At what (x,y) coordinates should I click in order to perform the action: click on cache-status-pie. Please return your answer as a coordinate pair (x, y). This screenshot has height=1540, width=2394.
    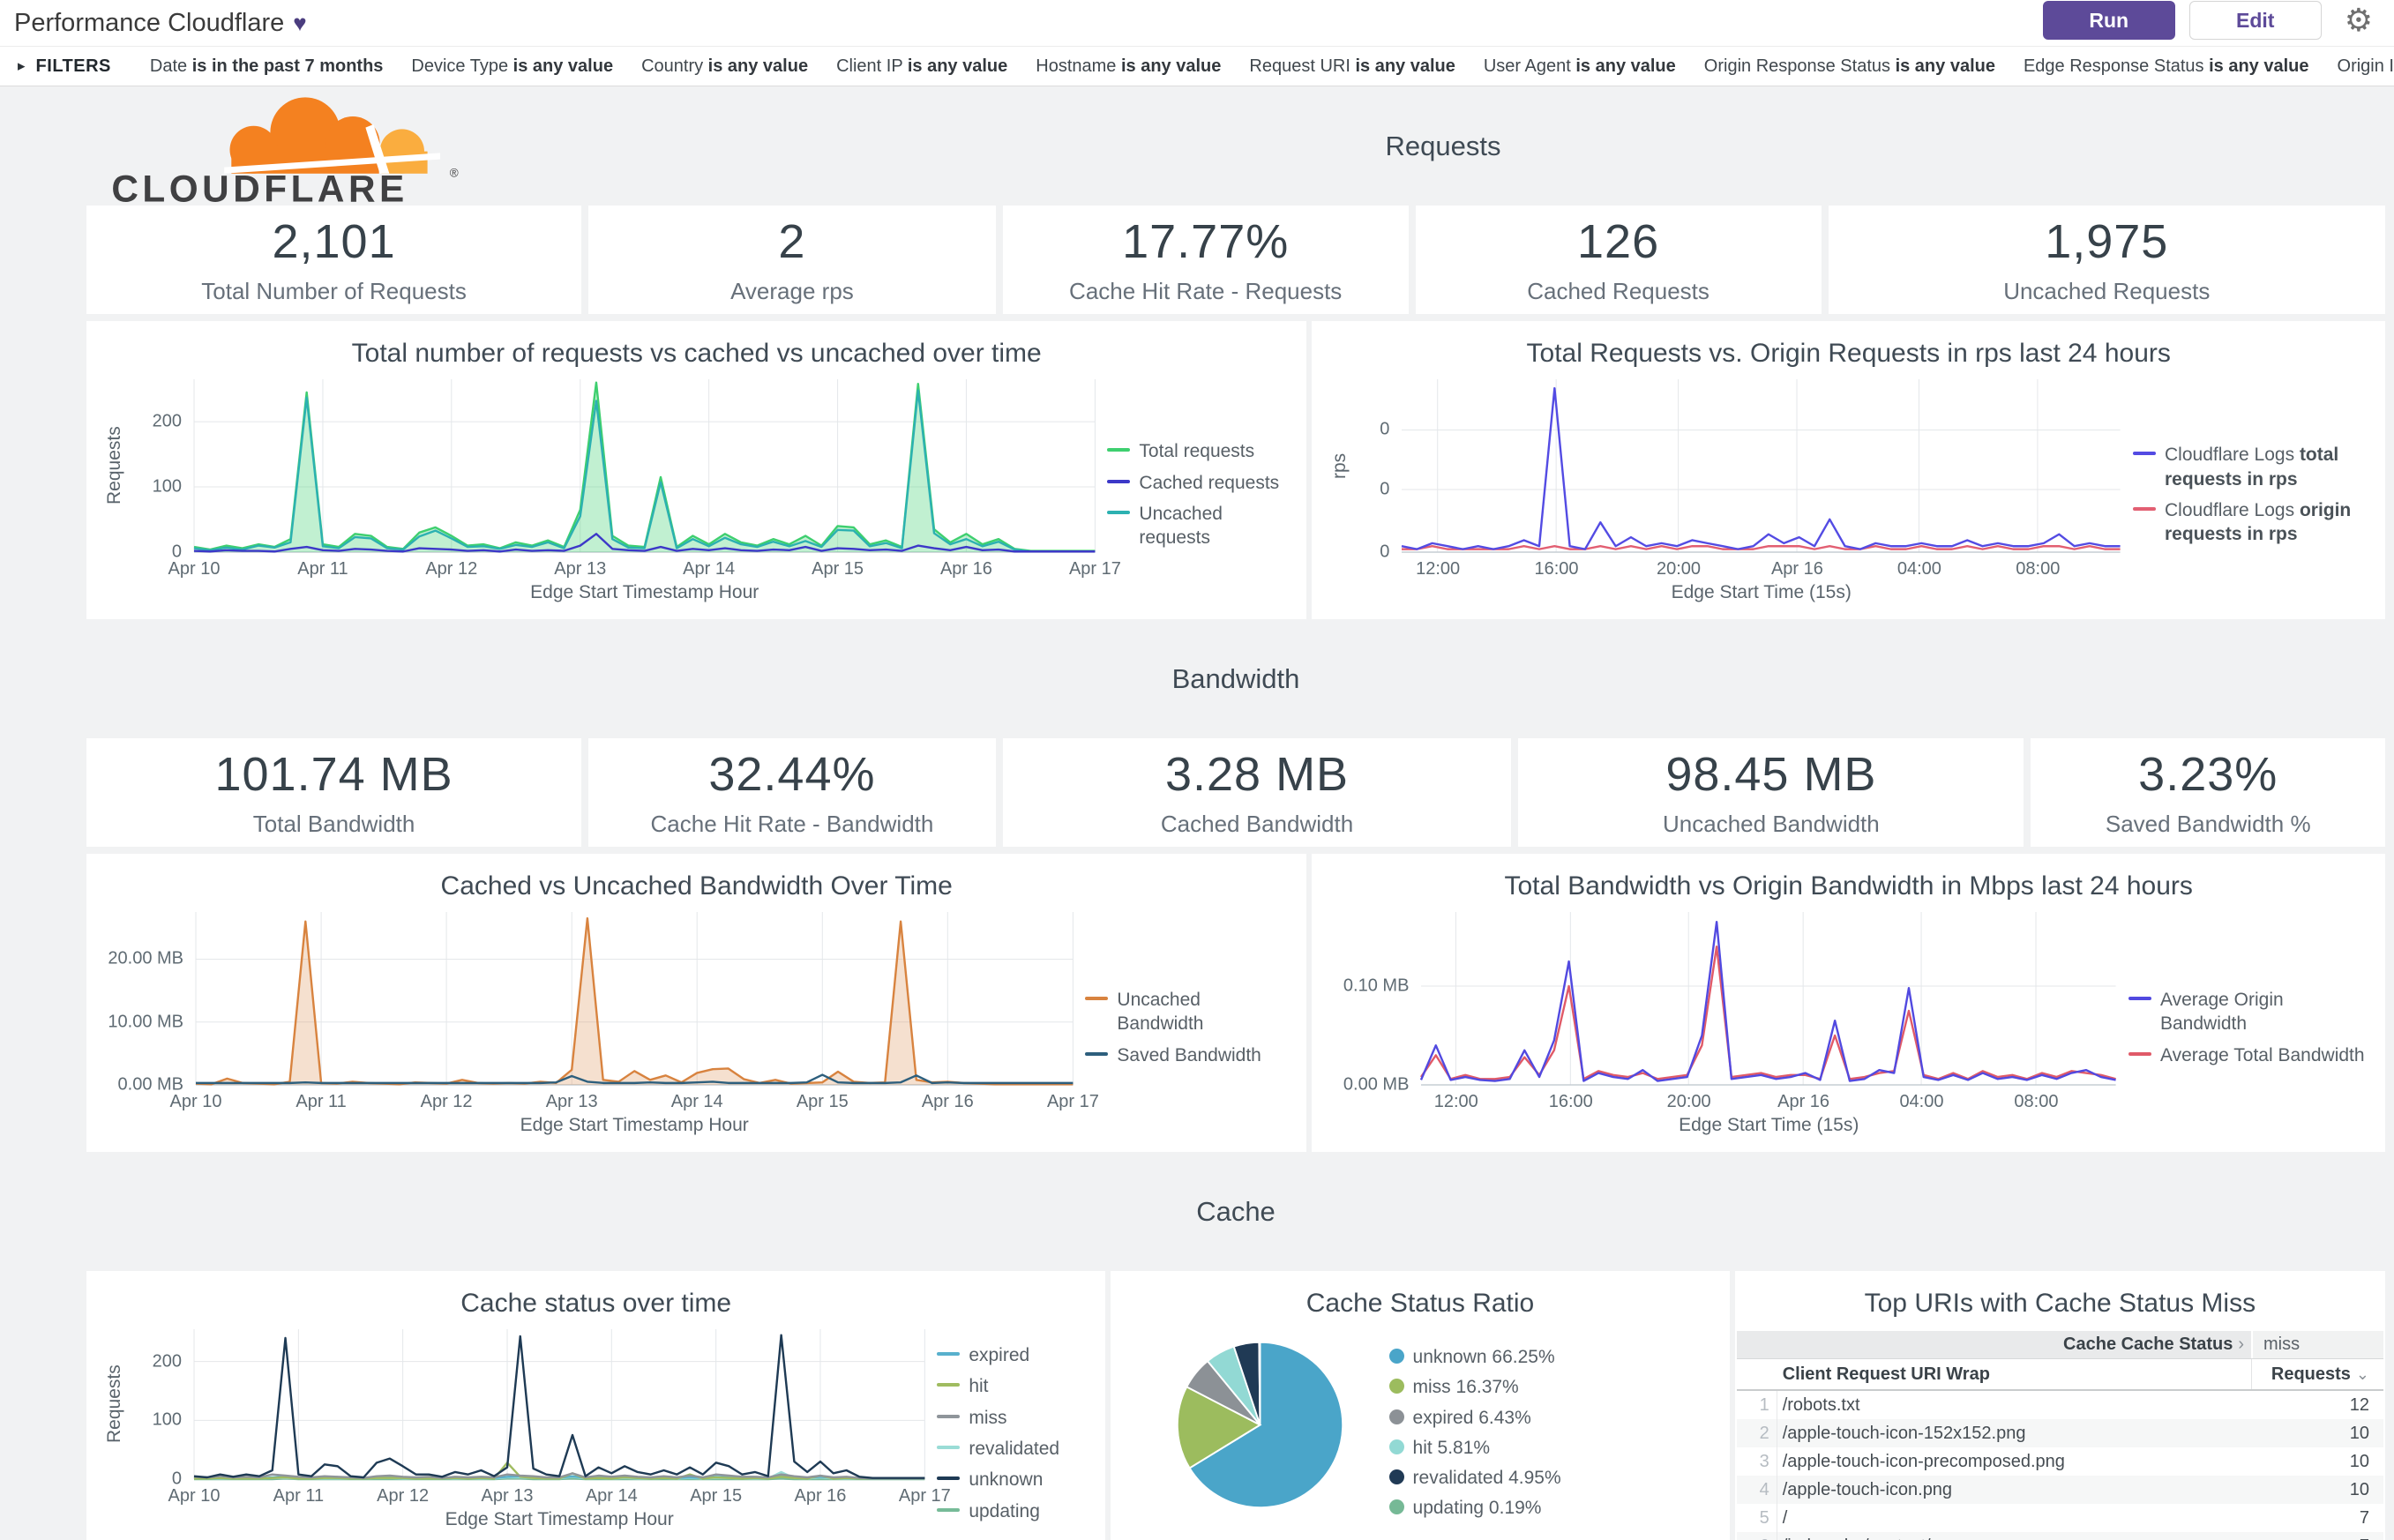
    Looking at the image, I should click on (1260, 1424).